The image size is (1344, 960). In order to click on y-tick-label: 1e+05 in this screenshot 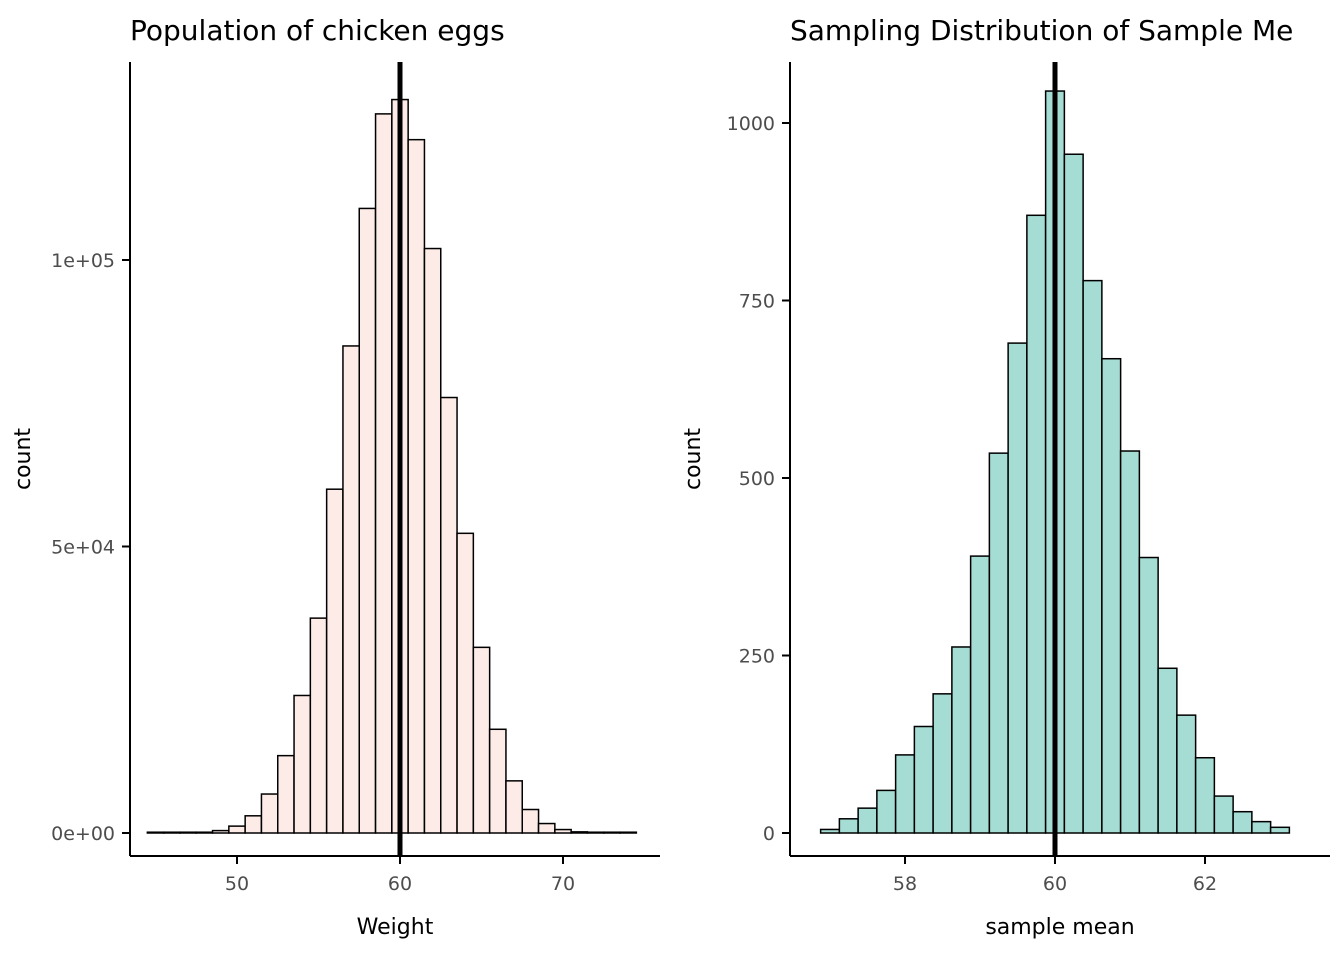, I will do `click(83, 261)`.